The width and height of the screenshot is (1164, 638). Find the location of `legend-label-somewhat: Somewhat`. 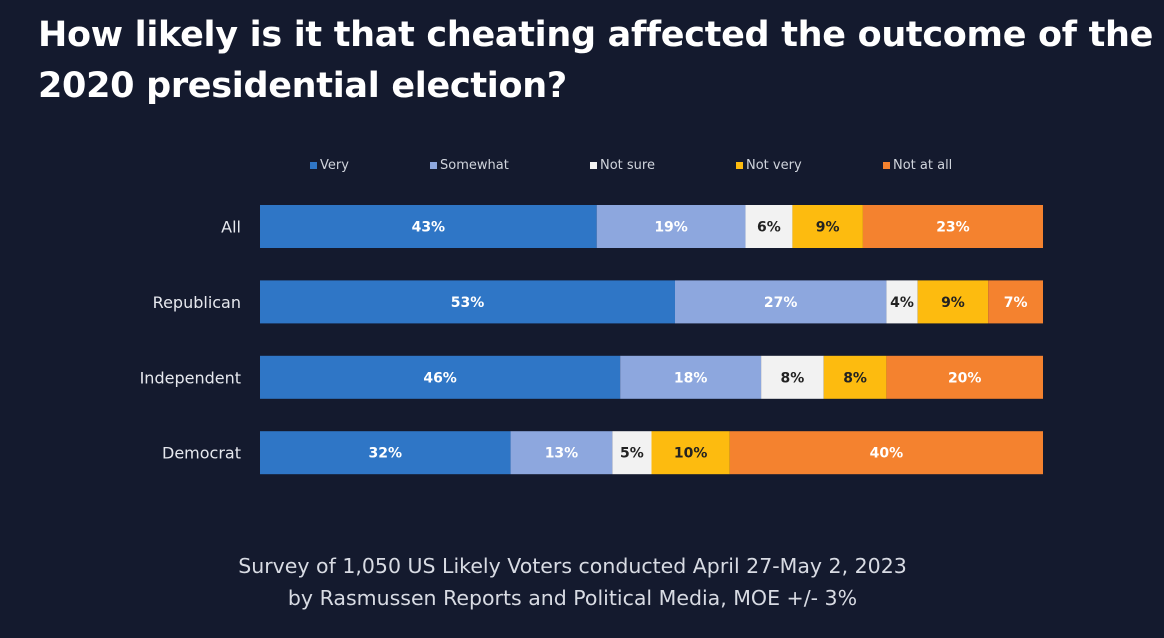

legend-label-somewhat: Somewhat is located at coordinates (474, 165).